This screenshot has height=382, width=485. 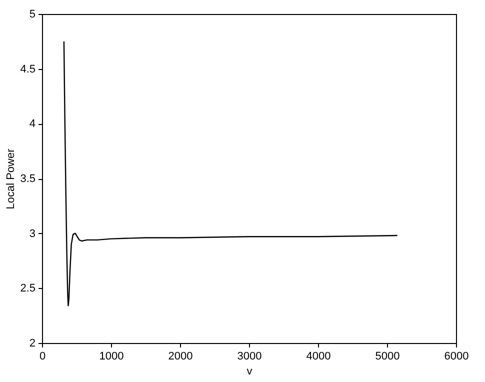 What do you see at coordinates (32, 14) in the screenshot?
I see `y-tick-label: 5` at bounding box center [32, 14].